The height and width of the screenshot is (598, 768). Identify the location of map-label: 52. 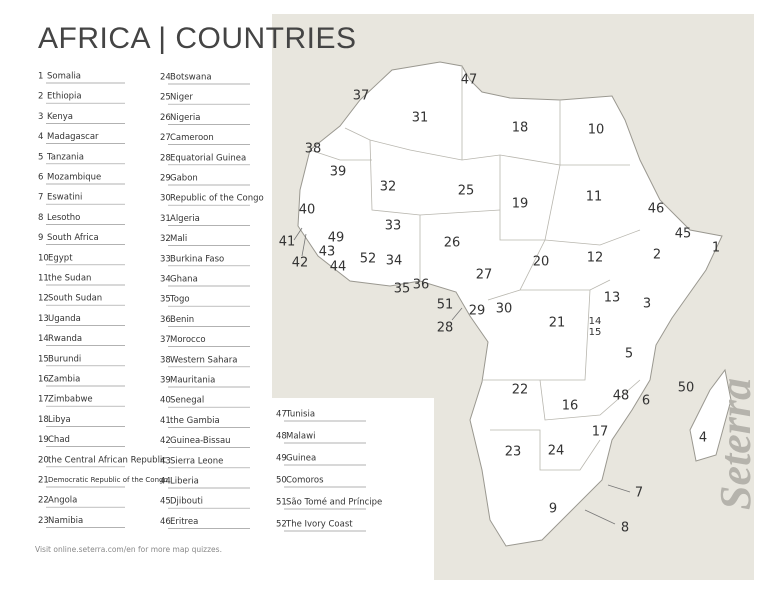
(368, 259).